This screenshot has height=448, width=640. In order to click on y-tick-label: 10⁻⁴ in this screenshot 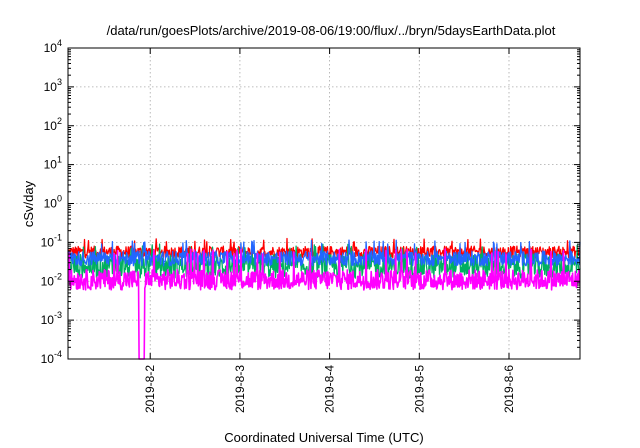, I will do `click(51, 357)`.